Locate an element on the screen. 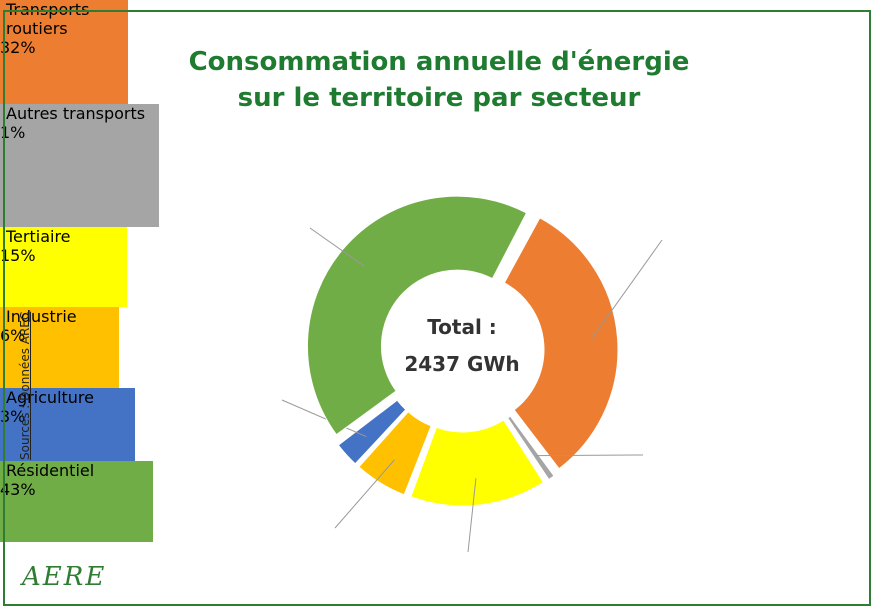 The width and height of the screenshot is (878, 613). label-value: 32% is located at coordinates (18, 47).